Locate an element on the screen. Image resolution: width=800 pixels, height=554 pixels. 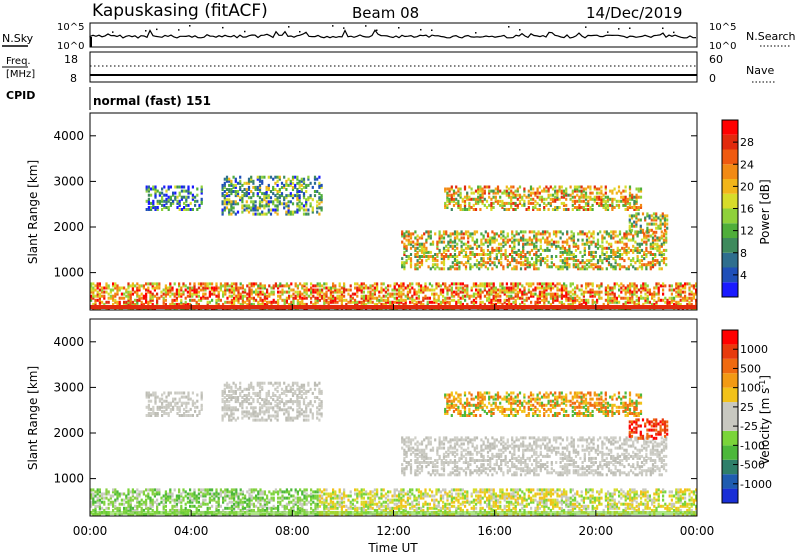
cpid-text: normal (fast) 151 is located at coordinates (152, 101).